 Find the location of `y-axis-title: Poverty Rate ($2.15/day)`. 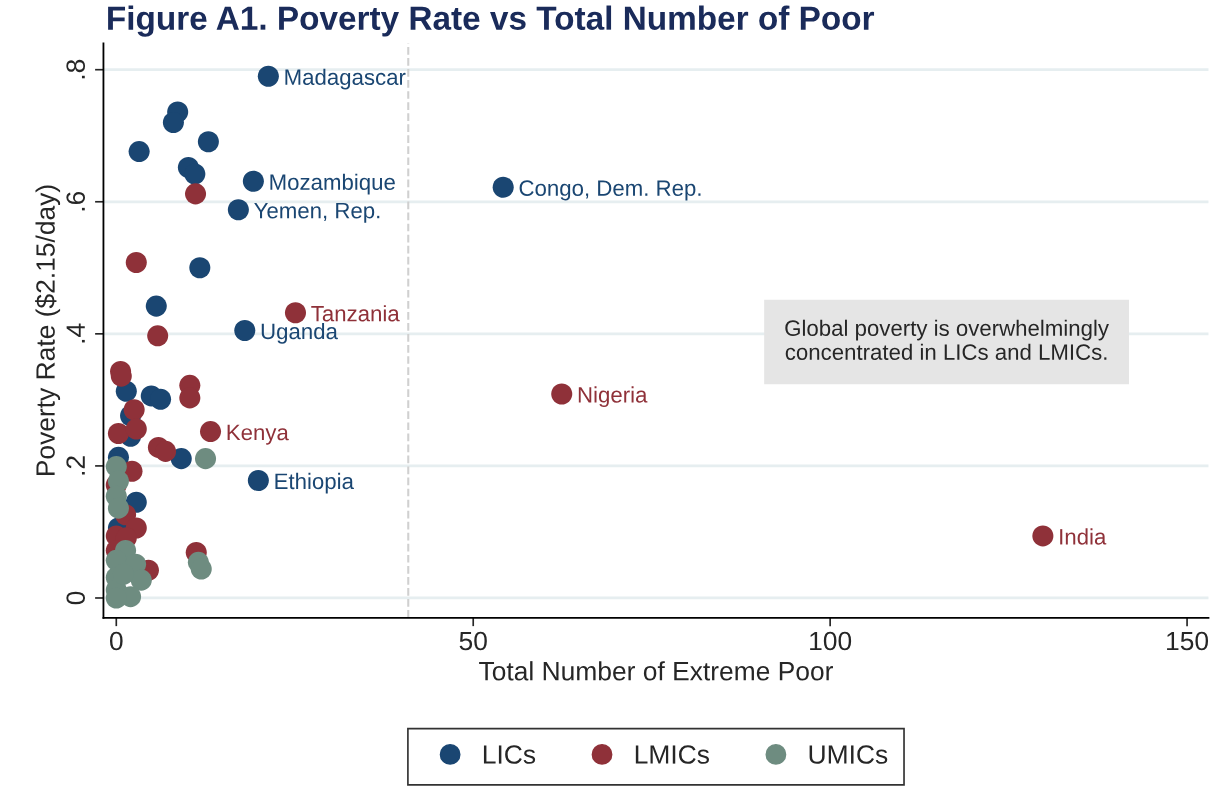

y-axis-title: Poverty Rate ($2.15/day) is located at coordinates (48, 330).